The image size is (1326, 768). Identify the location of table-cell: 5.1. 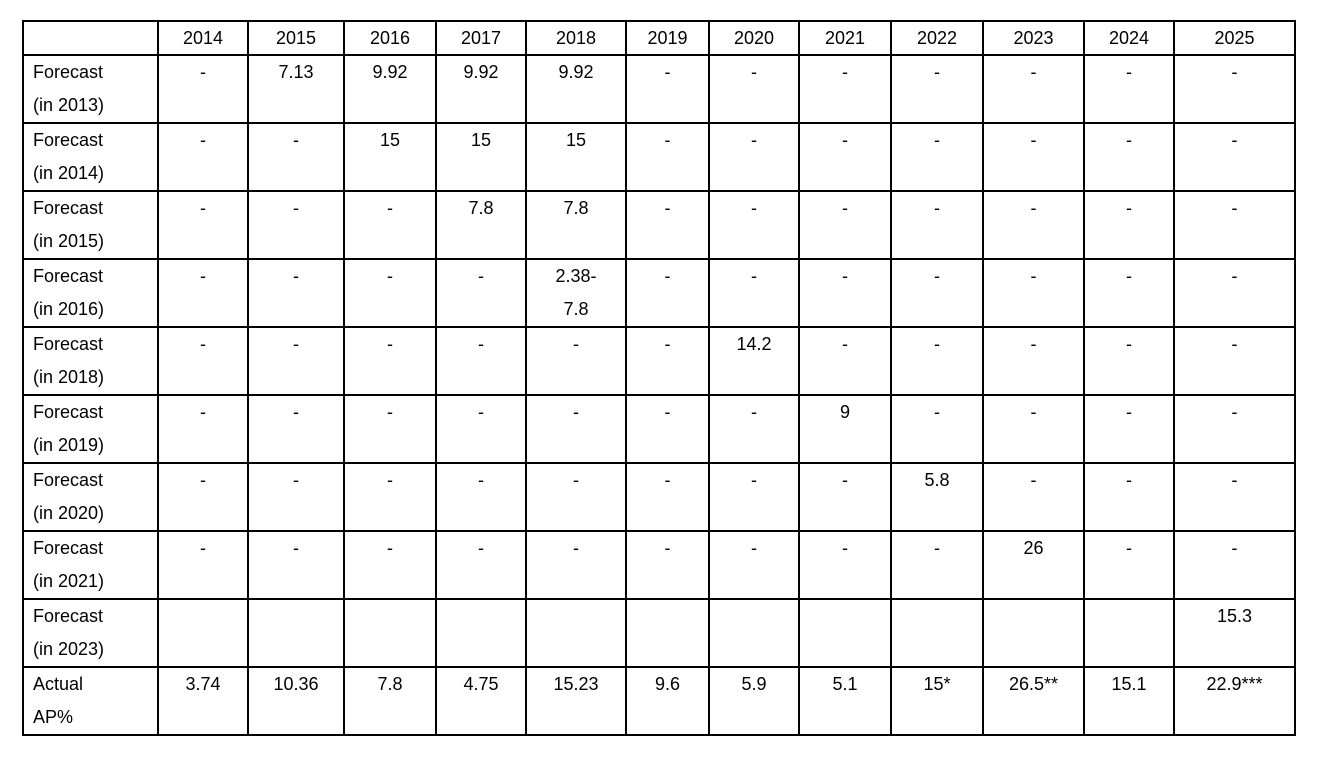
(845, 701).